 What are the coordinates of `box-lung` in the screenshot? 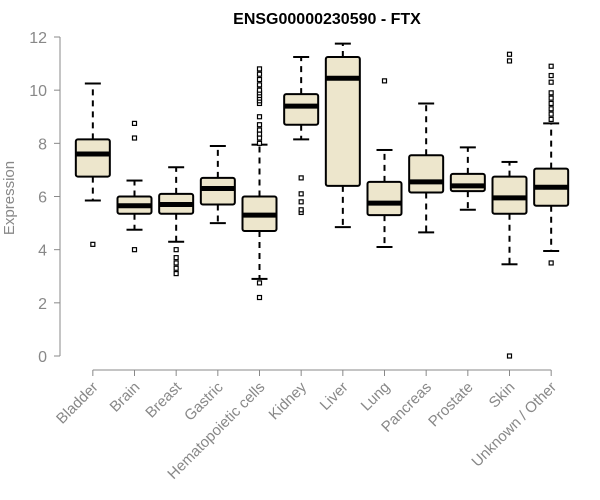 It's located at (384, 163).